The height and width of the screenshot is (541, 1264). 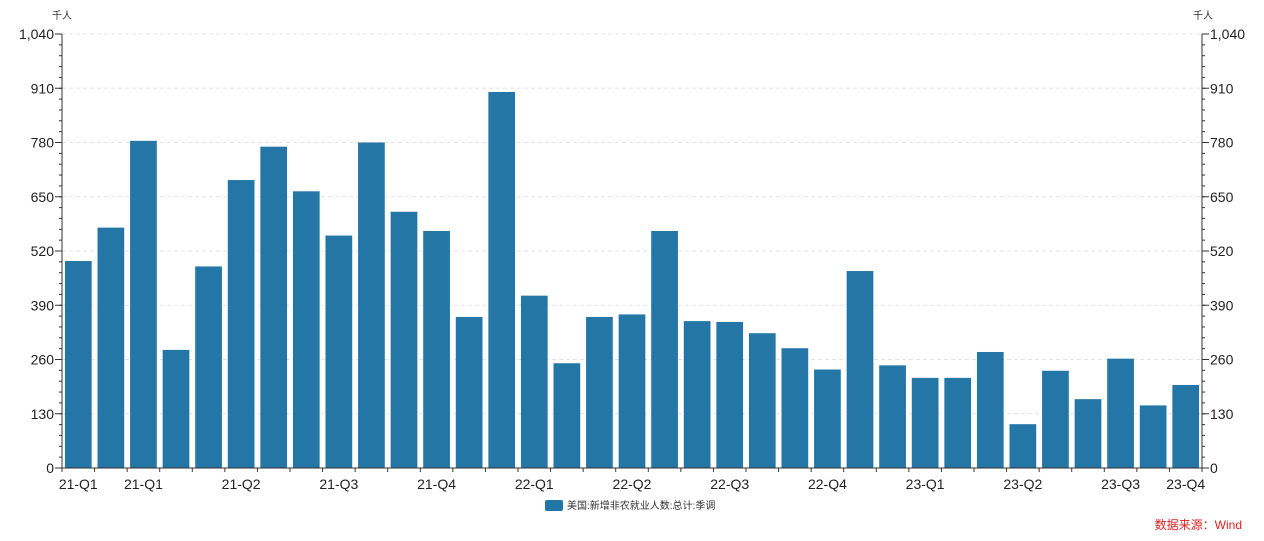 I want to click on x-tick-label: 21-Q4, so click(x=436, y=484).